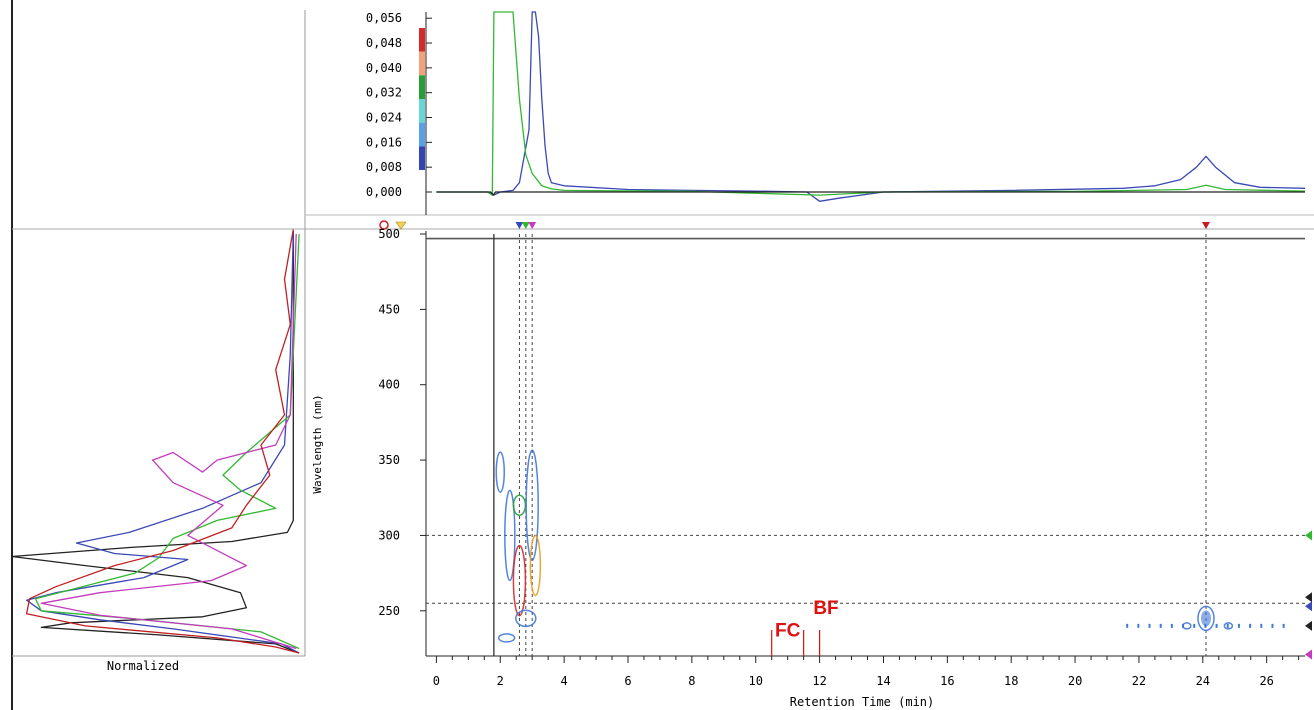  I want to click on marker-triangle-icon, so click(401, 225).